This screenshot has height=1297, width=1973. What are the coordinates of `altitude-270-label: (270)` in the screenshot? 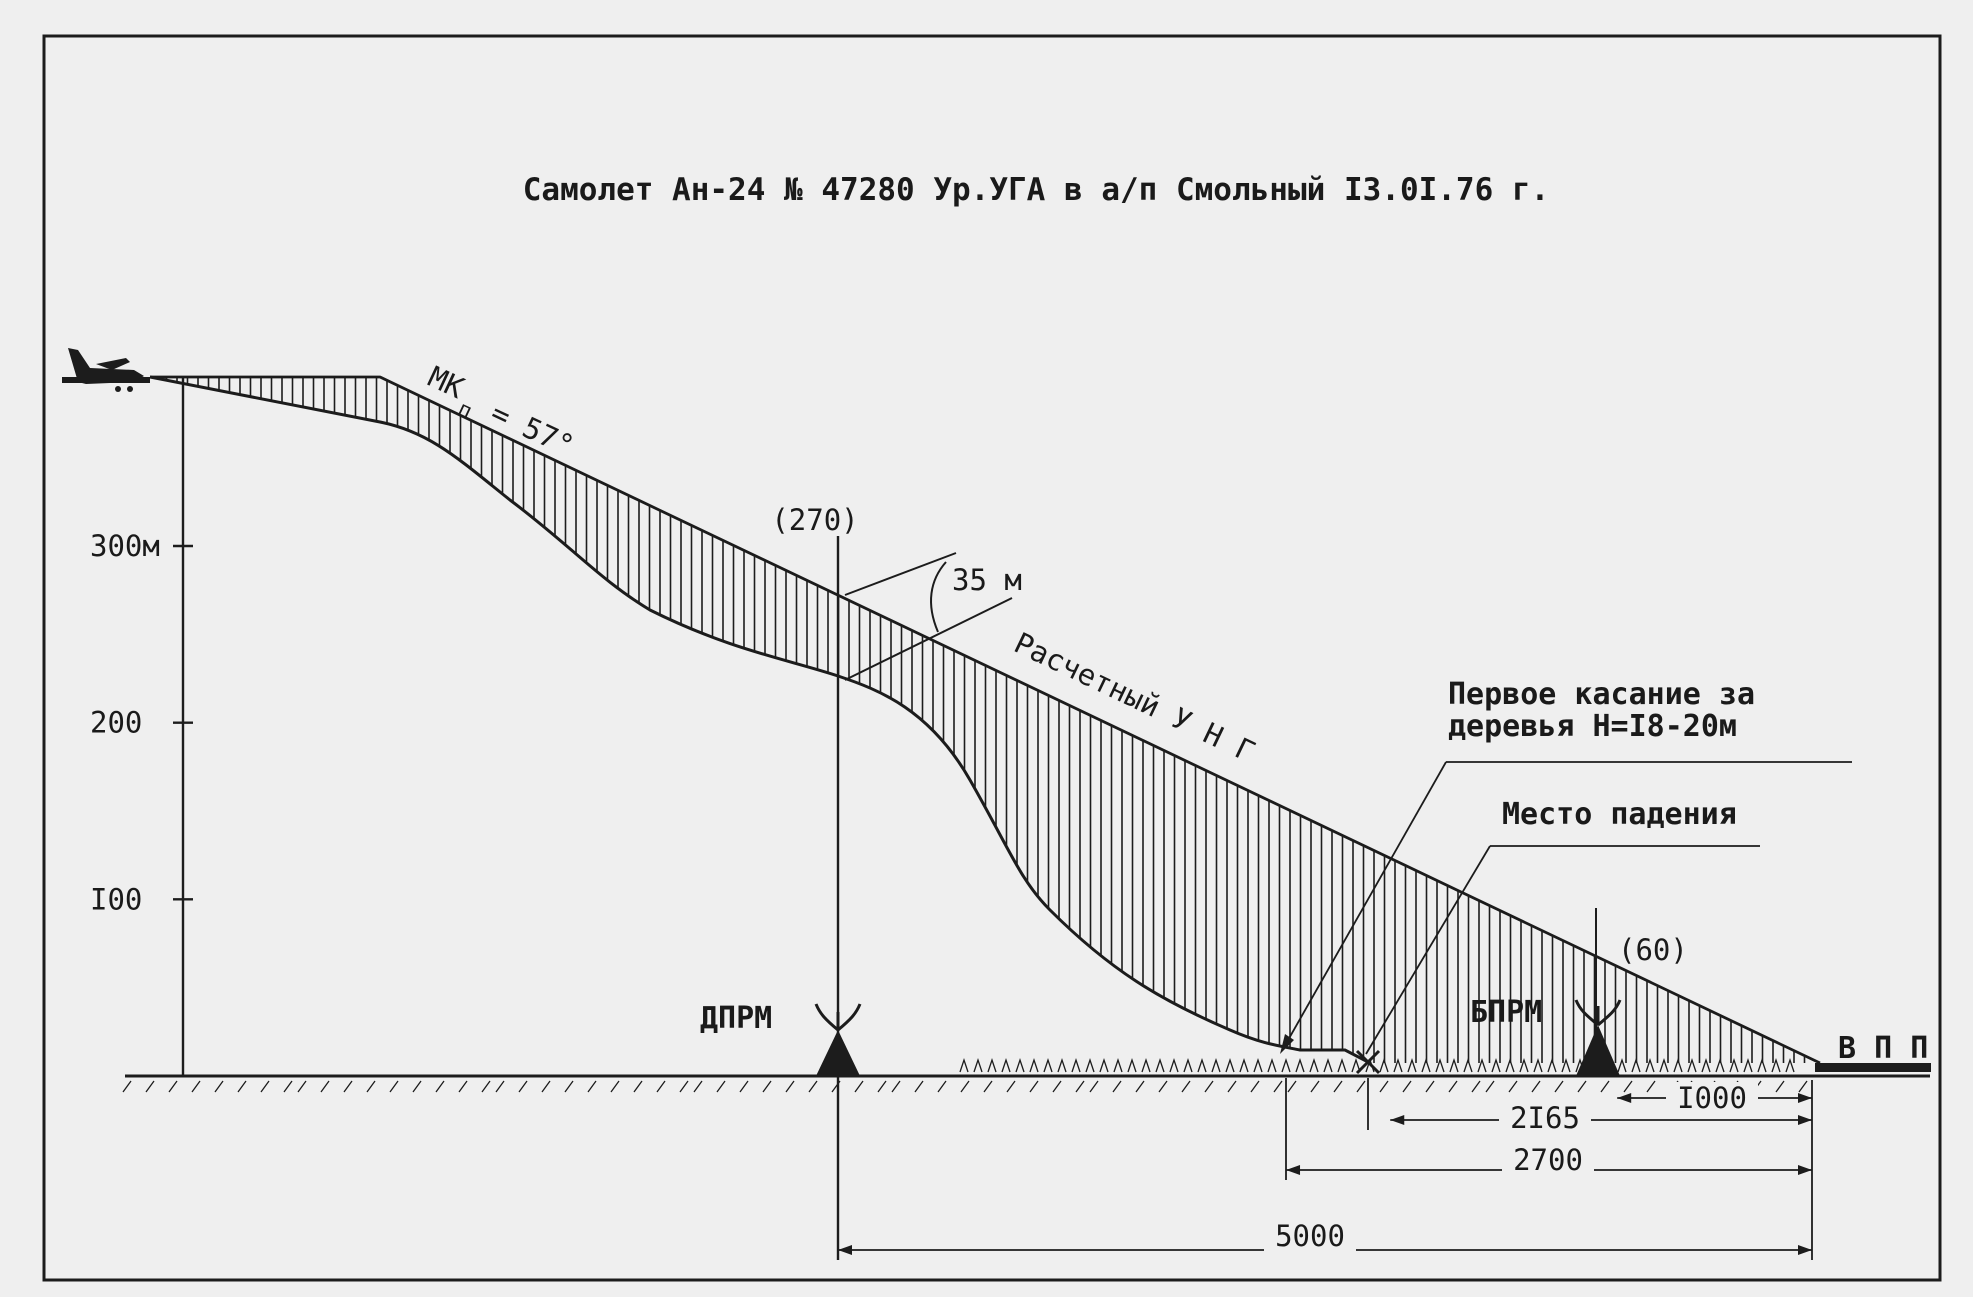 It's located at (814, 520).